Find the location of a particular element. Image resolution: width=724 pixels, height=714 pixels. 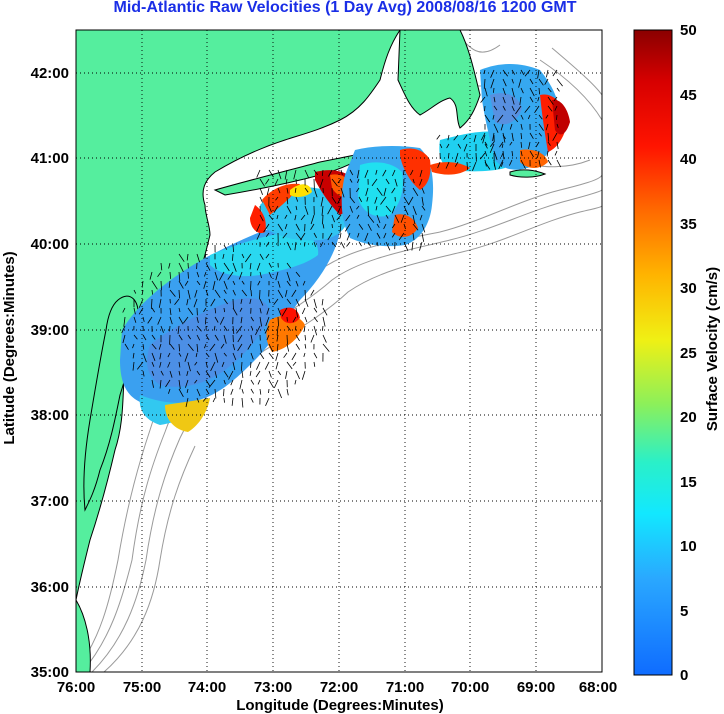

x-axis-label: Longitude (Degrees:Minutes) is located at coordinates (340, 705).